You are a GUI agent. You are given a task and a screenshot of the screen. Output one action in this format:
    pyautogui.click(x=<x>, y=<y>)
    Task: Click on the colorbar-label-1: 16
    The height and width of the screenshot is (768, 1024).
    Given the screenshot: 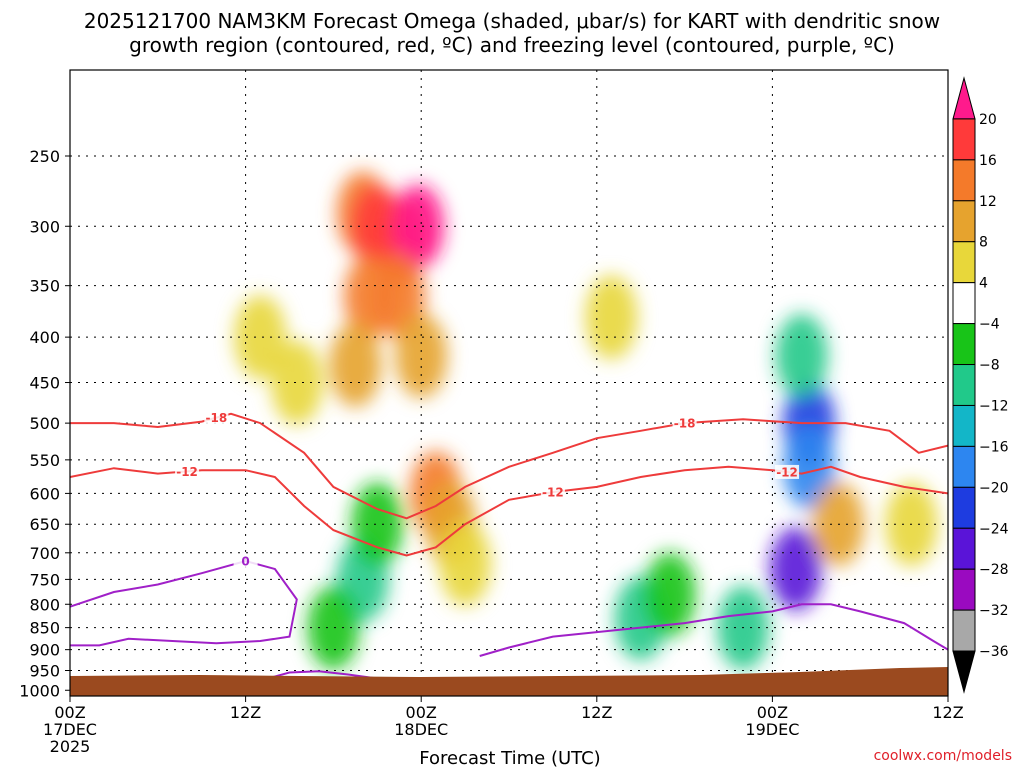 What is the action you would take?
    pyautogui.click(x=988, y=161)
    